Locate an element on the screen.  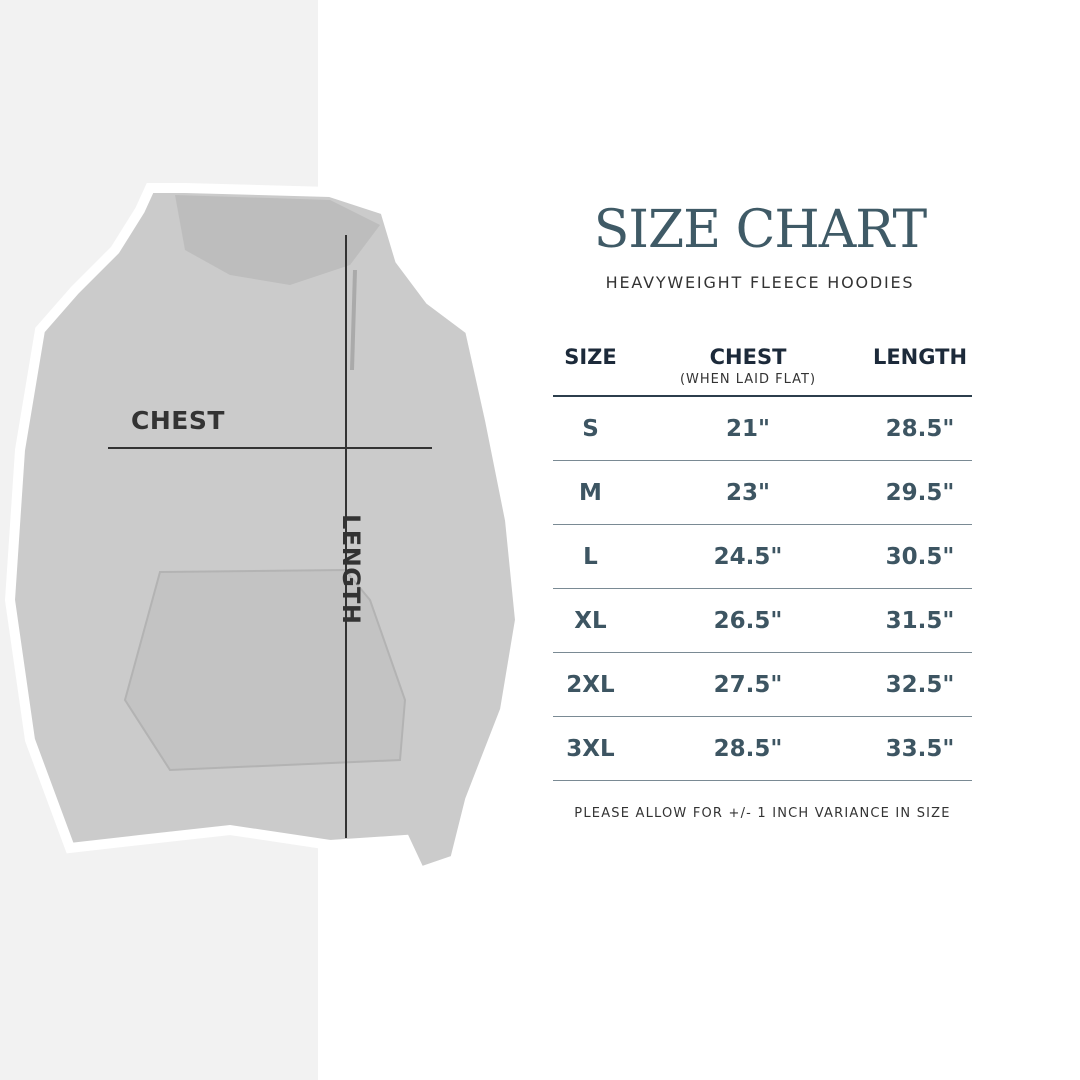
header-size: SIZE is located at coordinates (590, 368).